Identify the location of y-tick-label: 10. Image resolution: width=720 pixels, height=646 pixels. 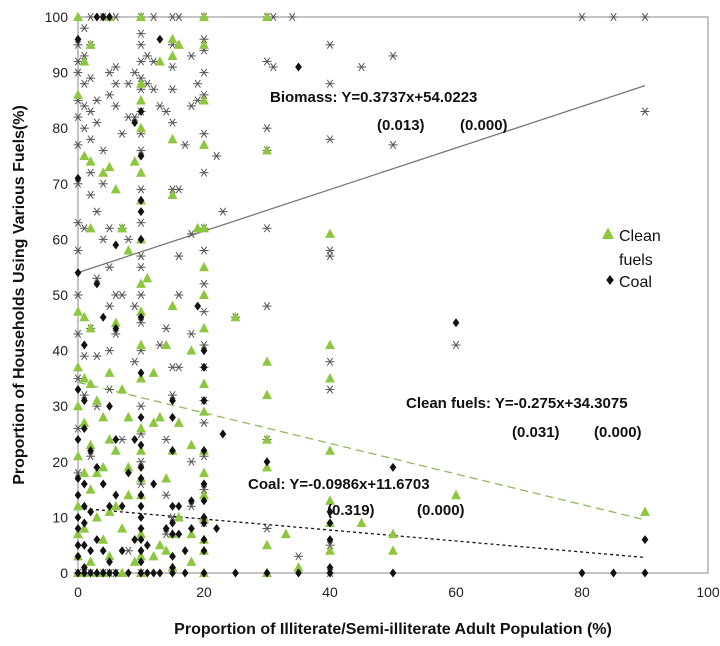
(60, 517).